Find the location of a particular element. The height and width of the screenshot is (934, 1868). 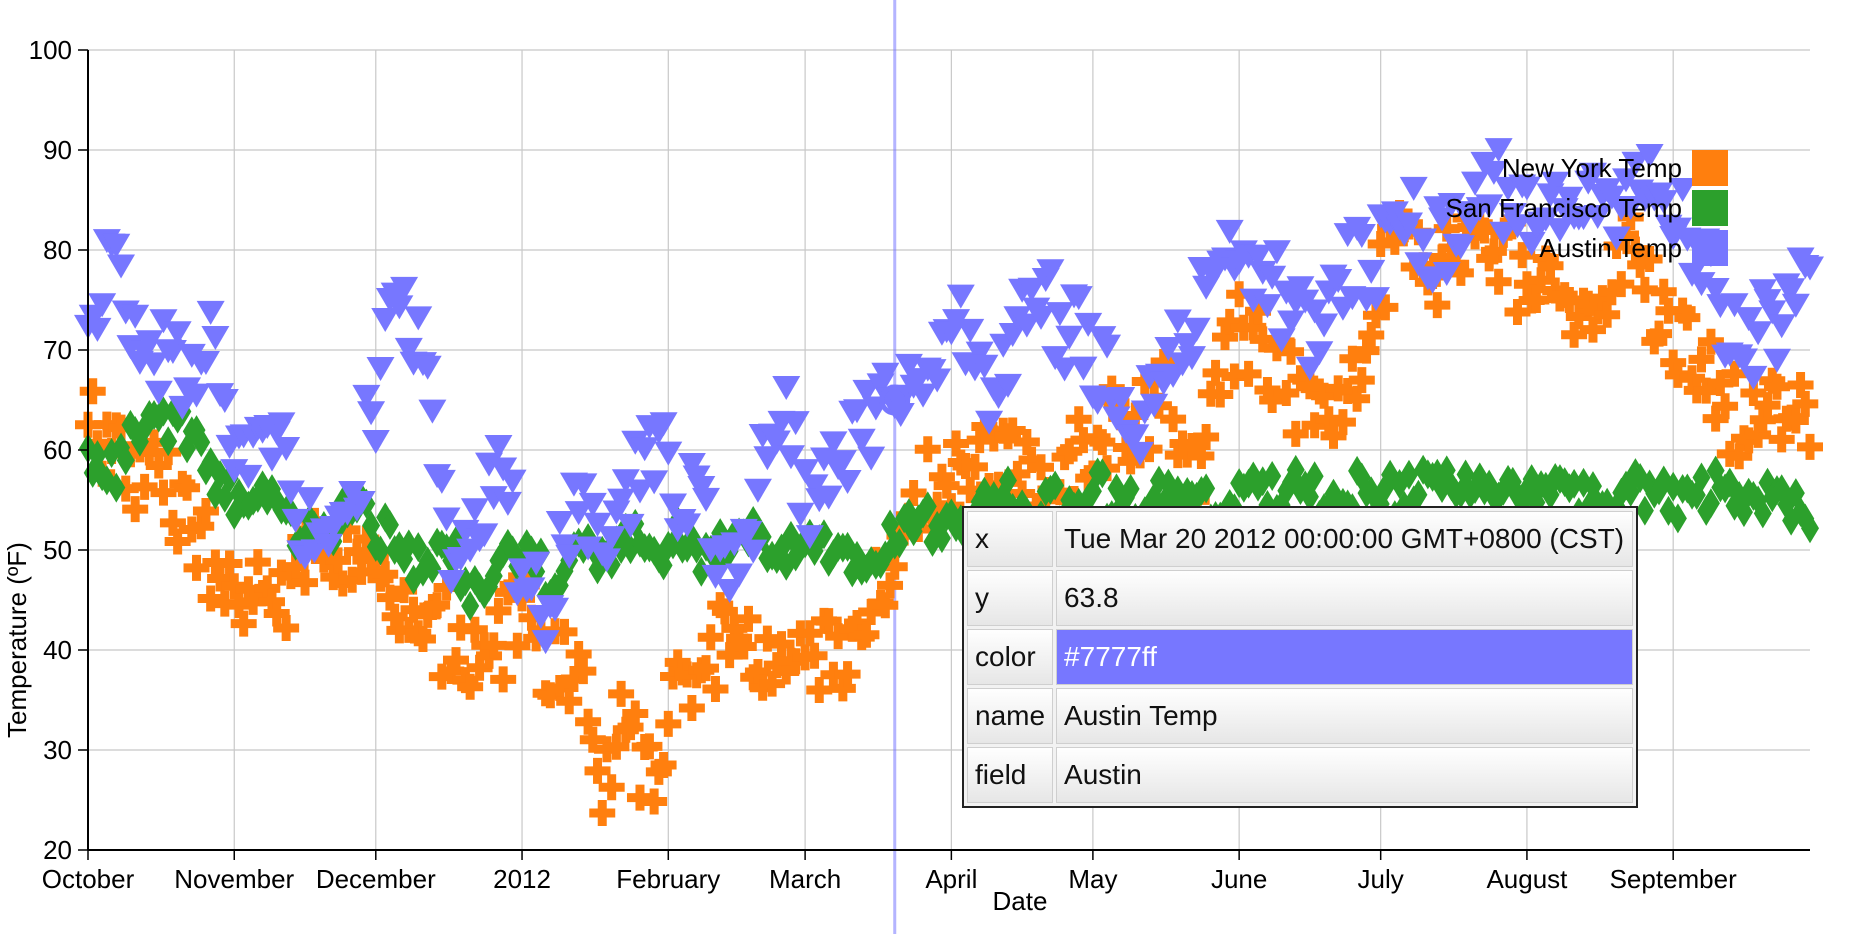

x-tick-label: March is located at coordinates (805, 879).